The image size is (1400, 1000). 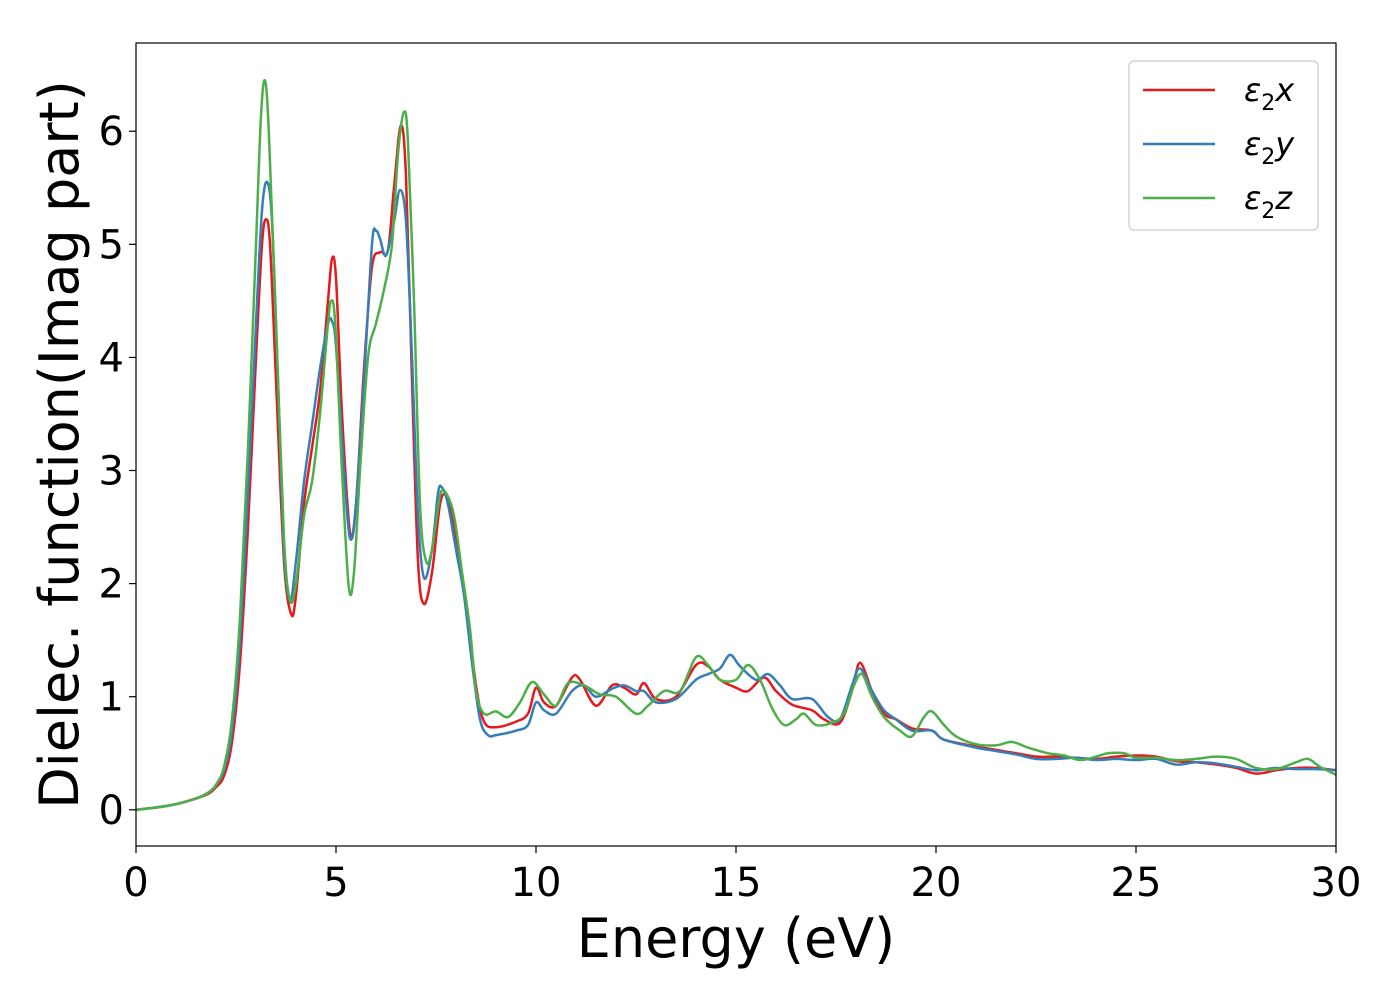 What do you see at coordinates (1223, 145) in the screenshot?
I see `legend-box` at bounding box center [1223, 145].